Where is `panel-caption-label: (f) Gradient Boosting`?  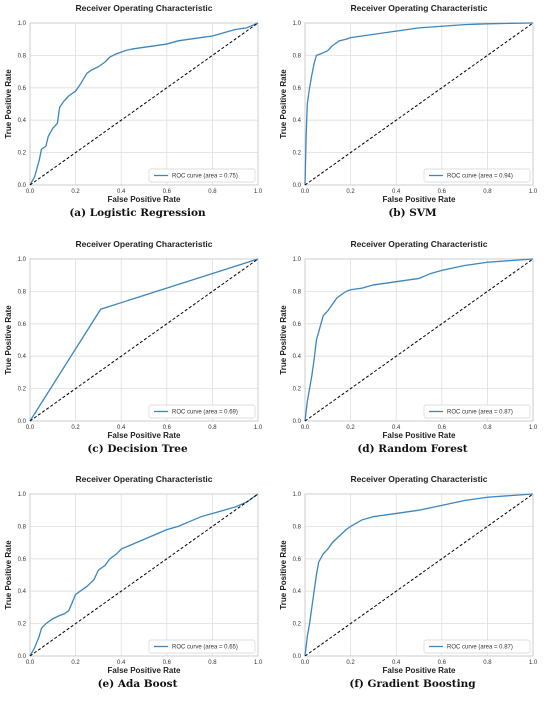
panel-caption-label: (f) Gradient Boosting is located at coordinates (412, 684).